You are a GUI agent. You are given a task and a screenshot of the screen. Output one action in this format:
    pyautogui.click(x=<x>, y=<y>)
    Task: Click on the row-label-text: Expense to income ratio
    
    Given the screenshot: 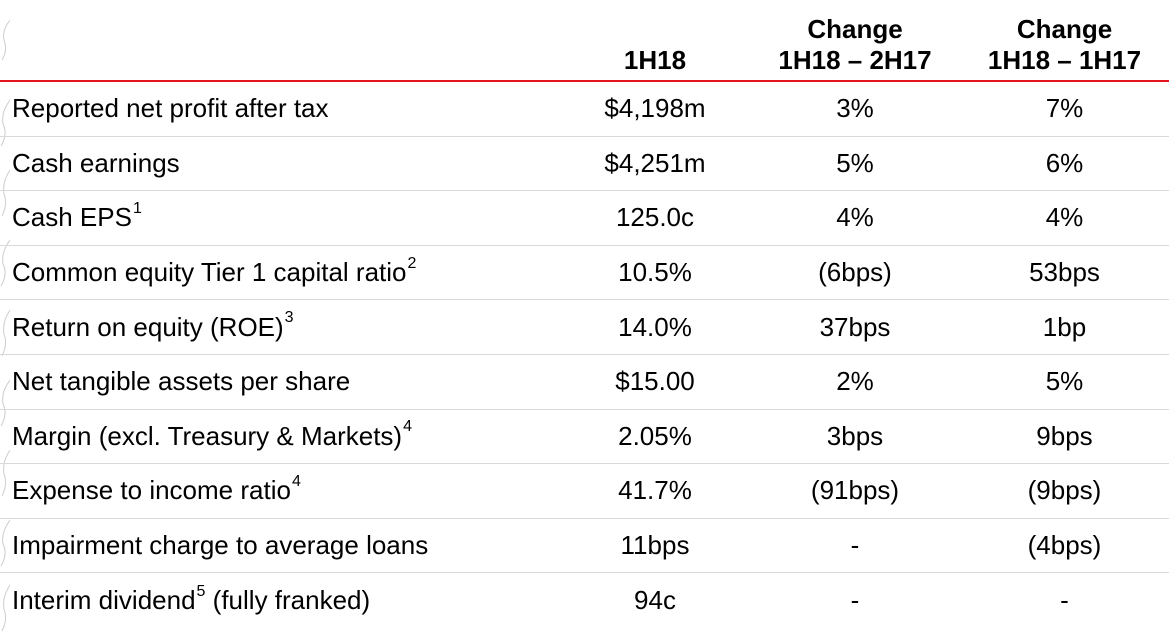 What is the action you would take?
    pyautogui.click(x=151, y=490)
    